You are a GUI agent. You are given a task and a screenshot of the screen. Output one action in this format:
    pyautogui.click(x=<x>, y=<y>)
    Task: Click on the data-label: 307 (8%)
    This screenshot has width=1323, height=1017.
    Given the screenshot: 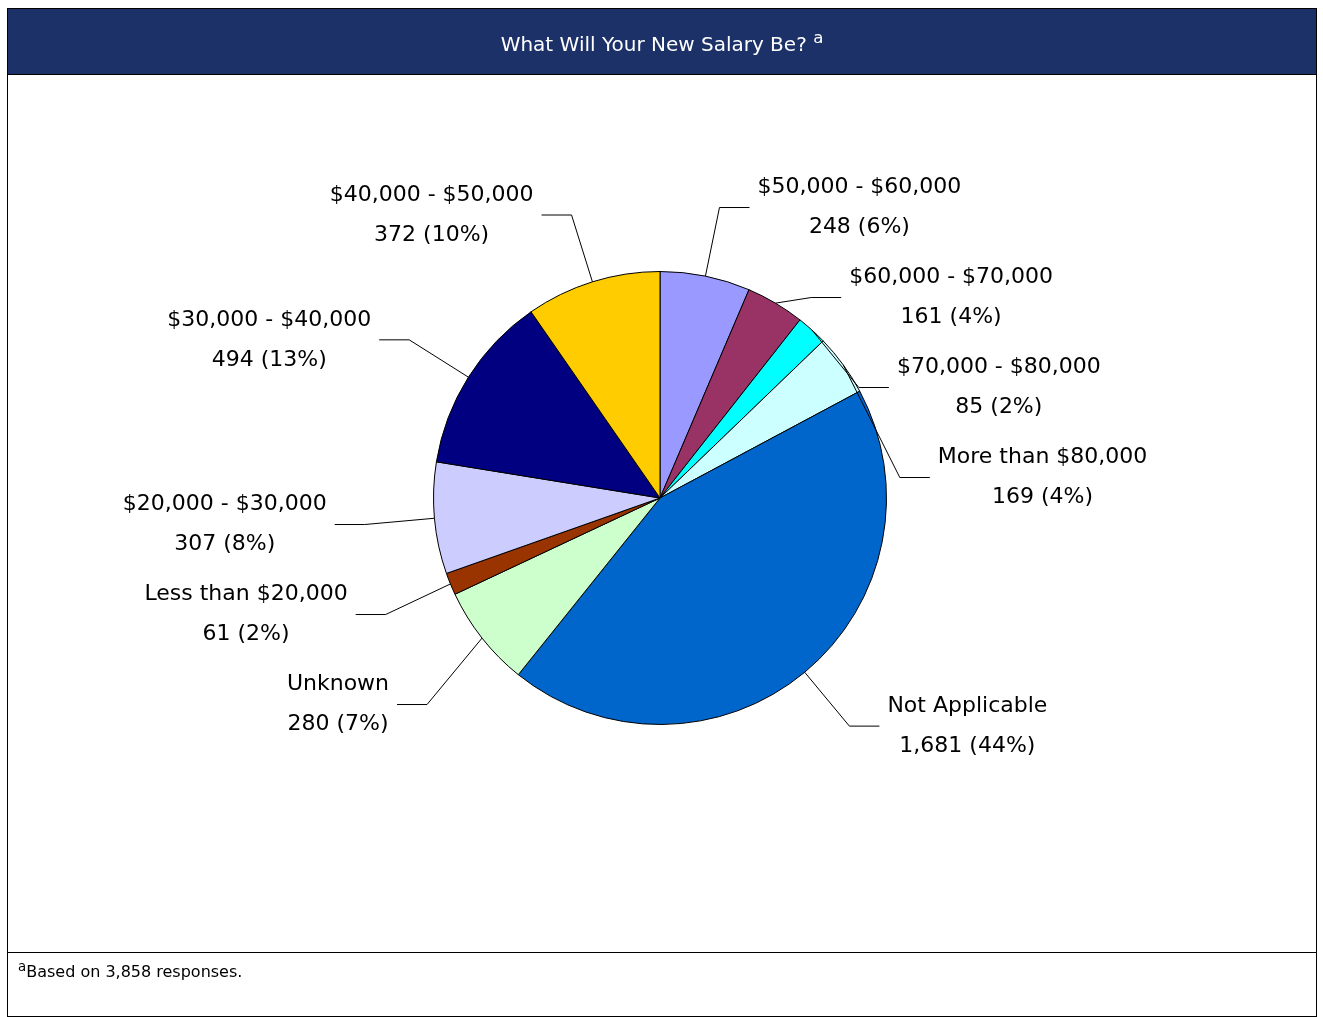 What is the action you would take?
    pyautogui.click(x=225, y=543)
    